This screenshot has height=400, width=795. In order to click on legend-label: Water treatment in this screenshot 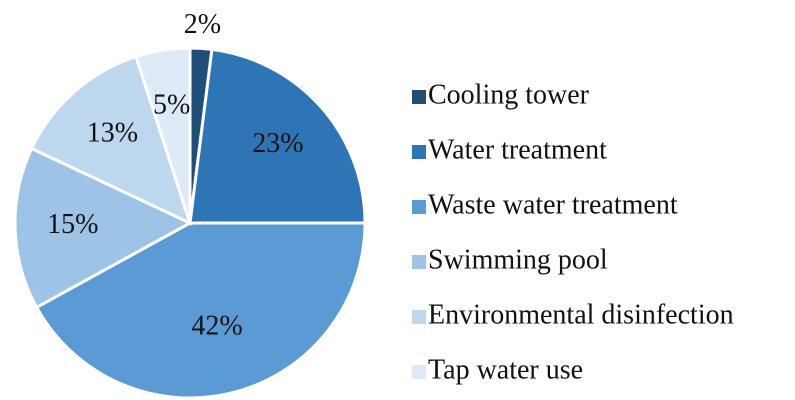, I will do `click(517, 149)`.